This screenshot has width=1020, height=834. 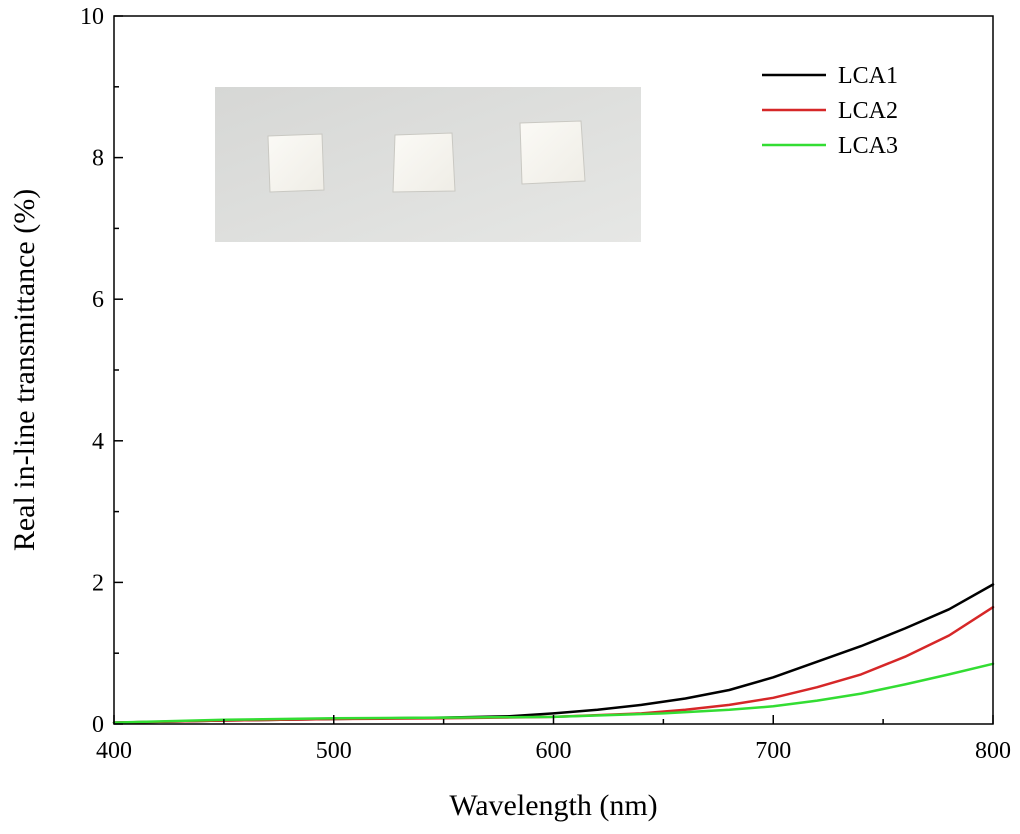 What do you see at coordinates (92, 17) in the screenshot?
I see `y-tick-label: 10` at bounding box center [92, 17].